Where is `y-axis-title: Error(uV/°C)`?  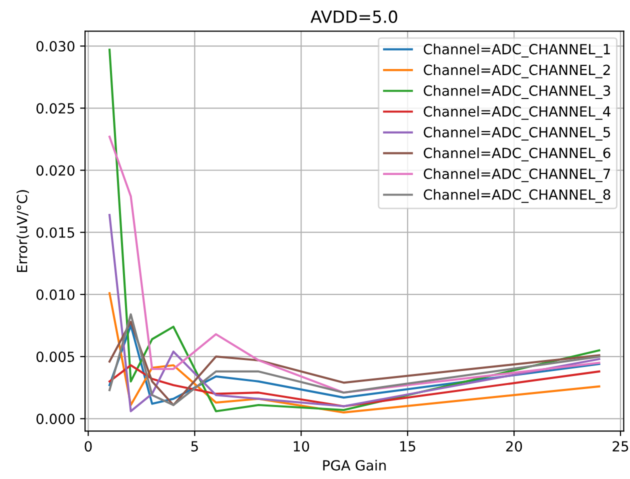
y-axis-title: Error(uV/°C) is located at coordinates (22, 231).